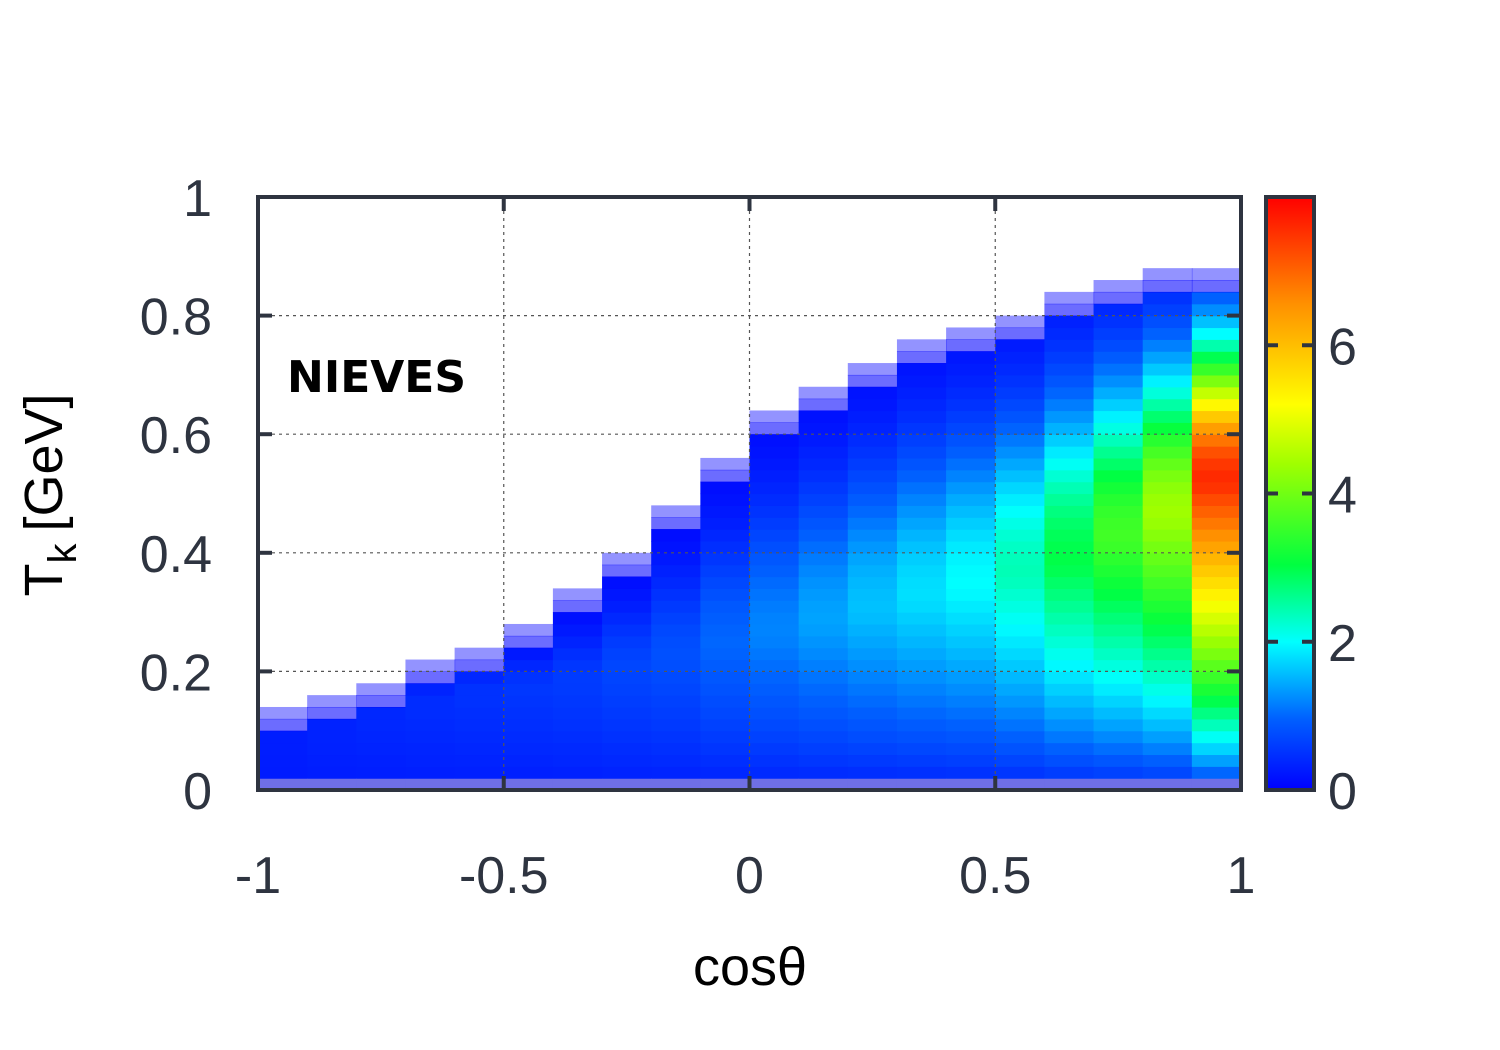  I want to click on x-tick-label: 0.5, so click(995, 876).